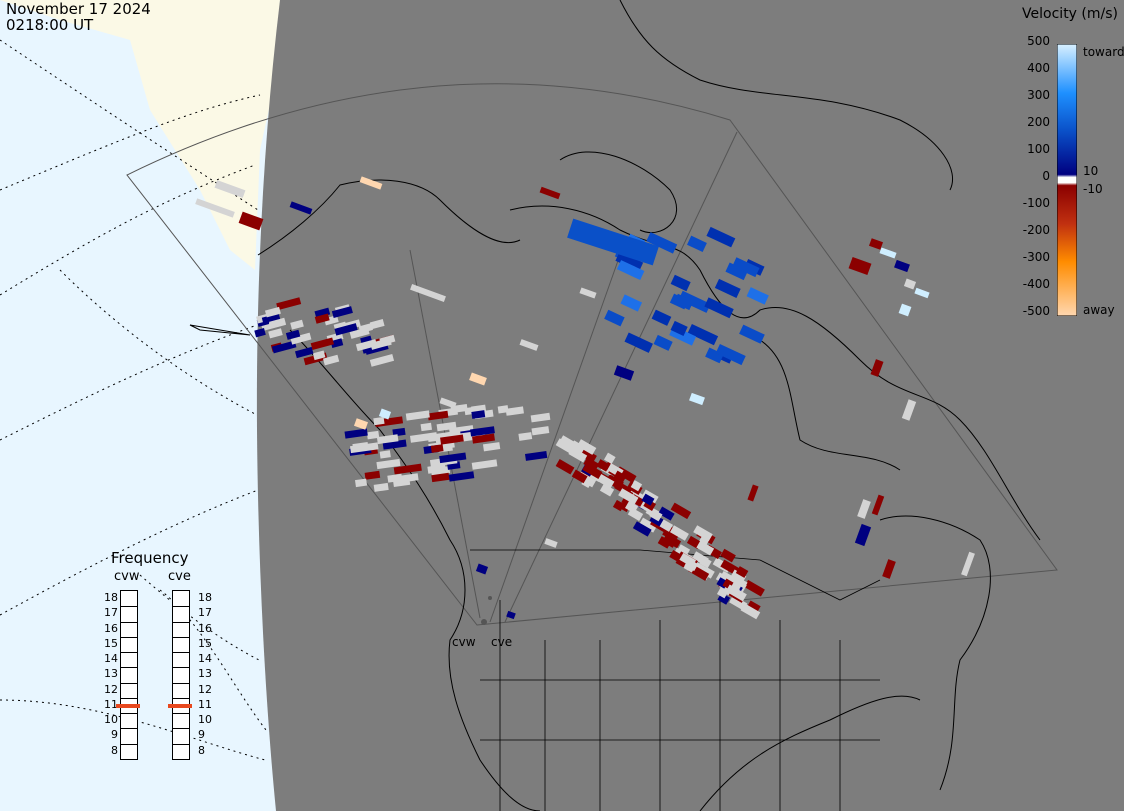 The width and height of the screenshot is (1124, 811). What do you see at coordinates (128, 706) in the screenshot?
I see `frequency-marker-cvw` at bounding box center [128, 706].